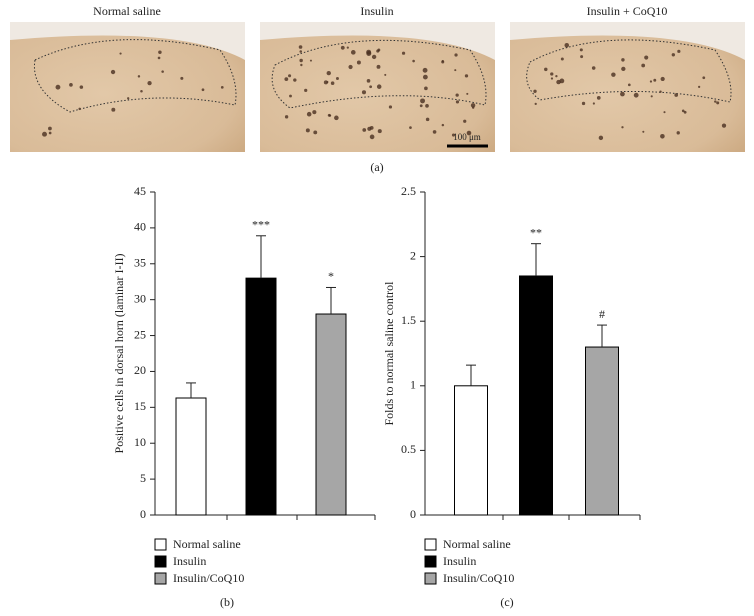 Image resolution: width=754 pixels, height=616 pixels. I want to click on legend-label: Normal saline, so click(207, 544).